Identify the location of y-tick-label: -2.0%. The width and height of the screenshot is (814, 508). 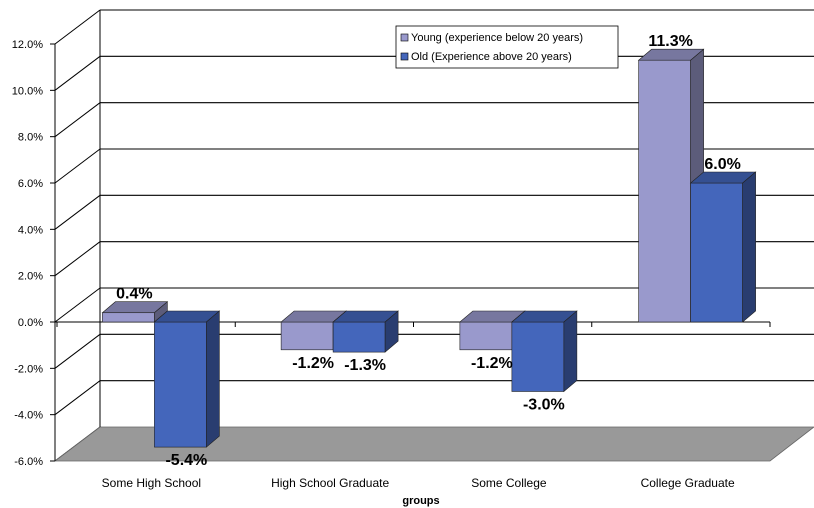
(28, 369).